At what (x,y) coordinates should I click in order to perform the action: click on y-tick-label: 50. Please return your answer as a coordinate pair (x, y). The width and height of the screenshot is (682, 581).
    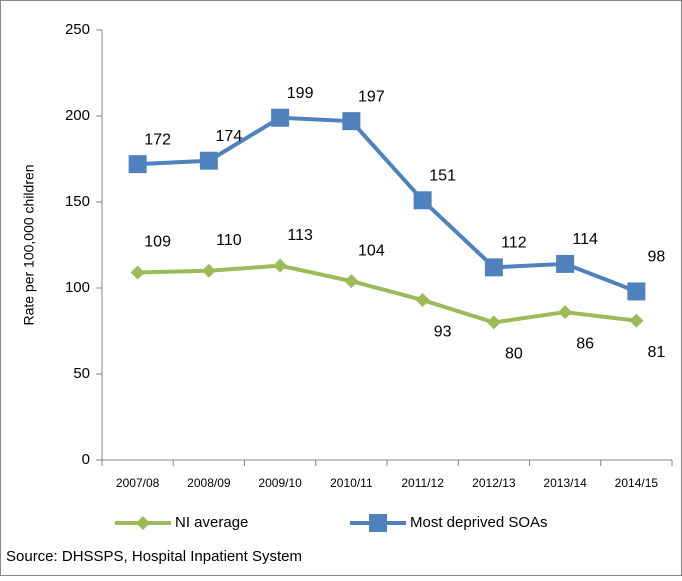
    Looking at the image, I should click on (81, 373).